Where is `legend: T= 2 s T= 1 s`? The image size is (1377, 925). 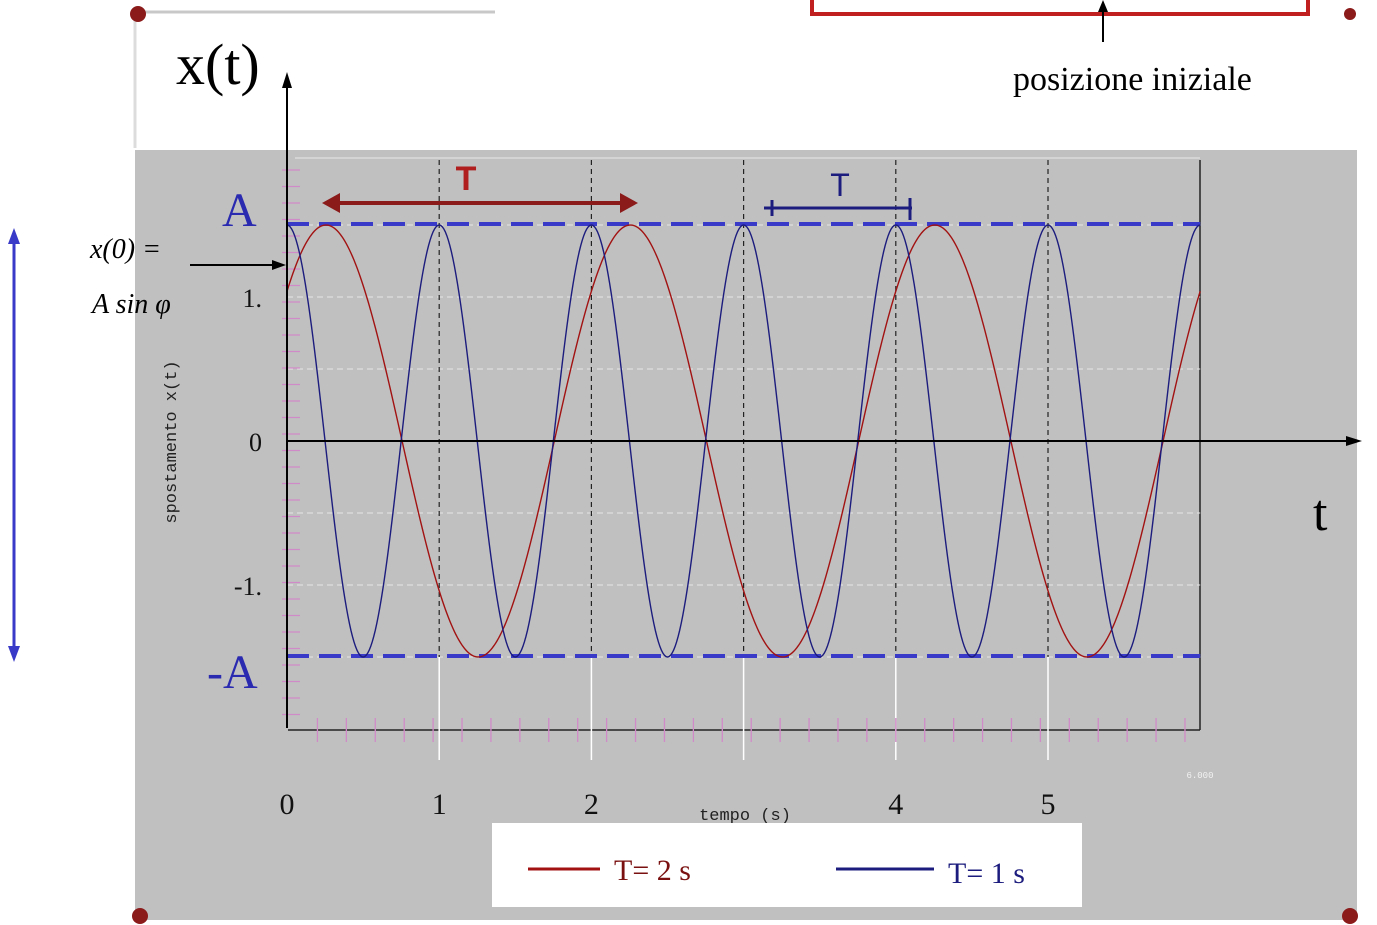 legend: T= 2 s T= 1 s is located at coordinates (787, 865).